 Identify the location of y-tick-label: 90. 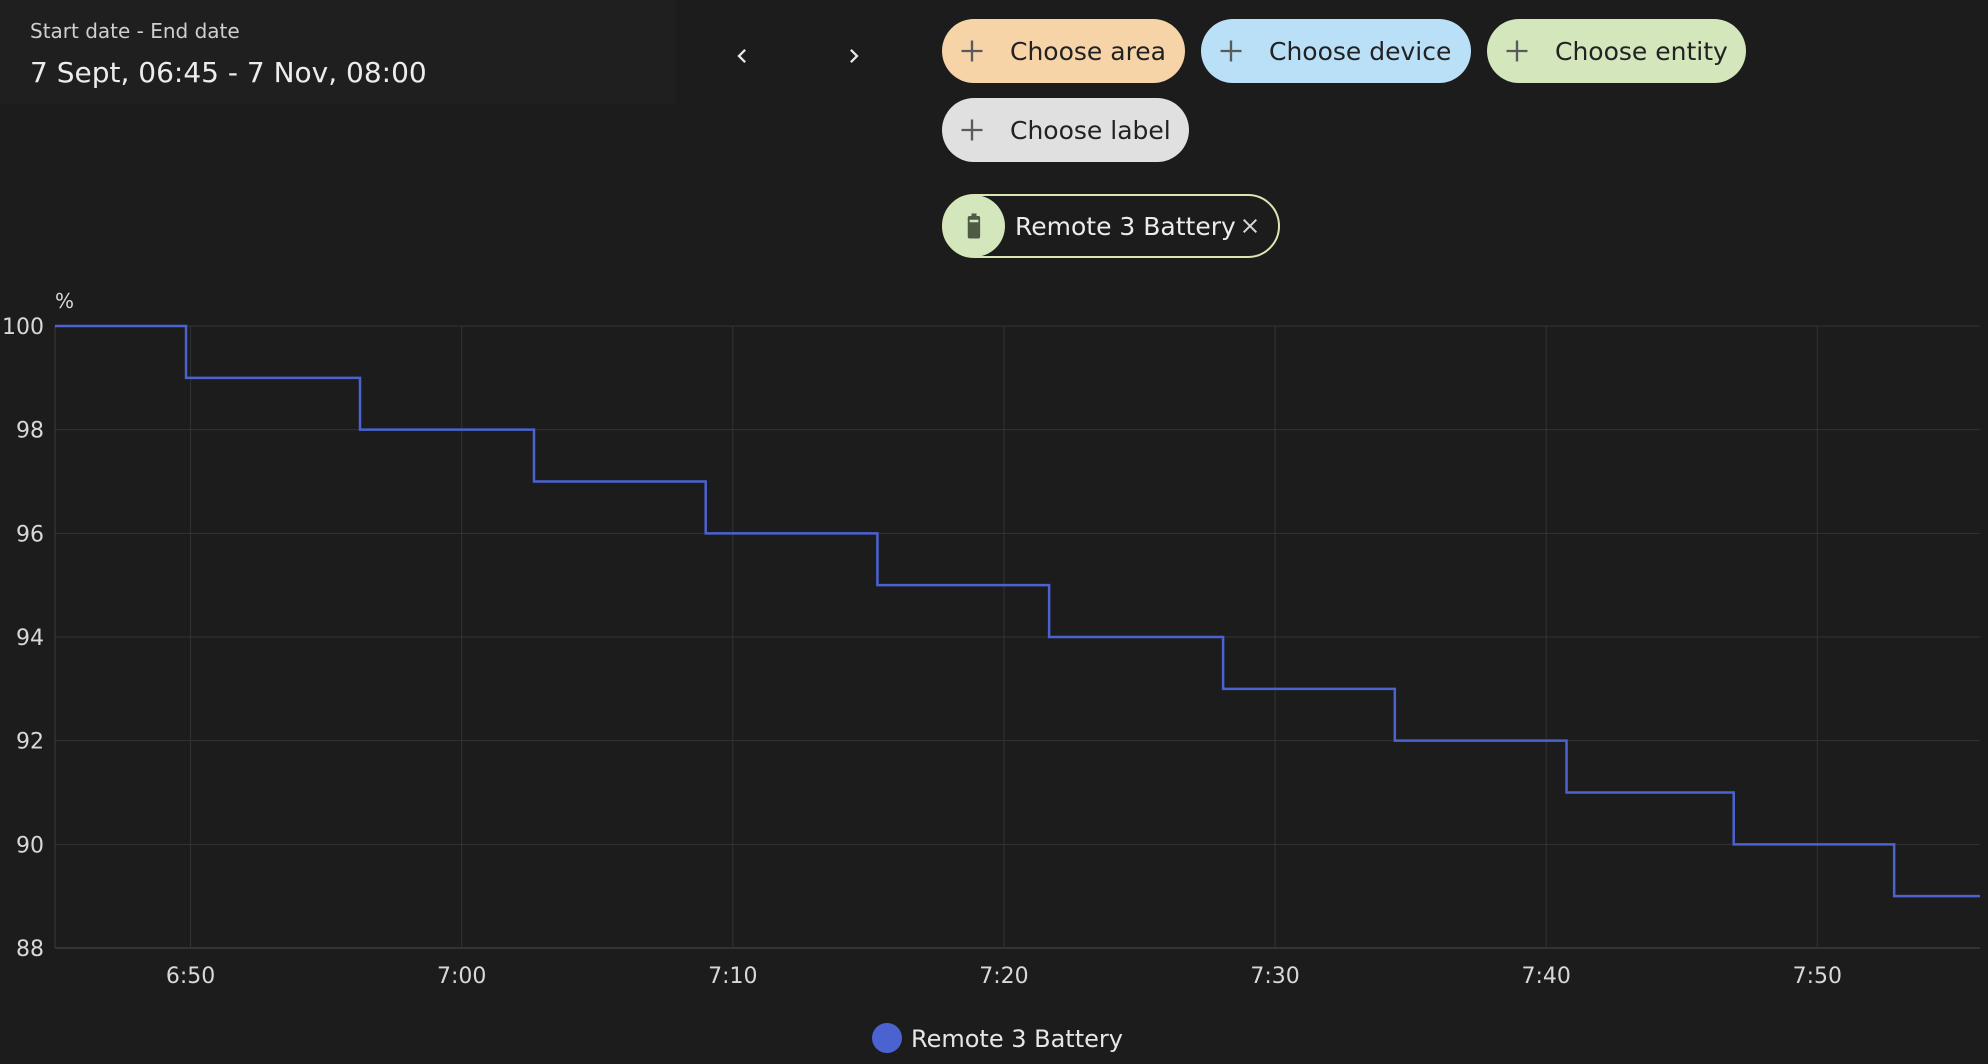
(30, 845).